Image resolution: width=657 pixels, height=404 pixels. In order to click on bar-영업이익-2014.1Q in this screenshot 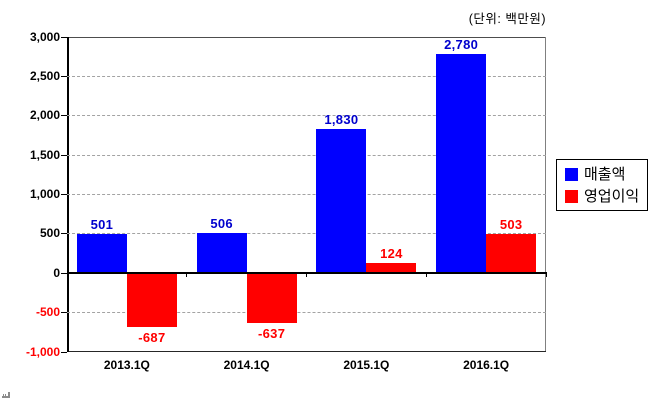, I will do `click(271, 298)`.